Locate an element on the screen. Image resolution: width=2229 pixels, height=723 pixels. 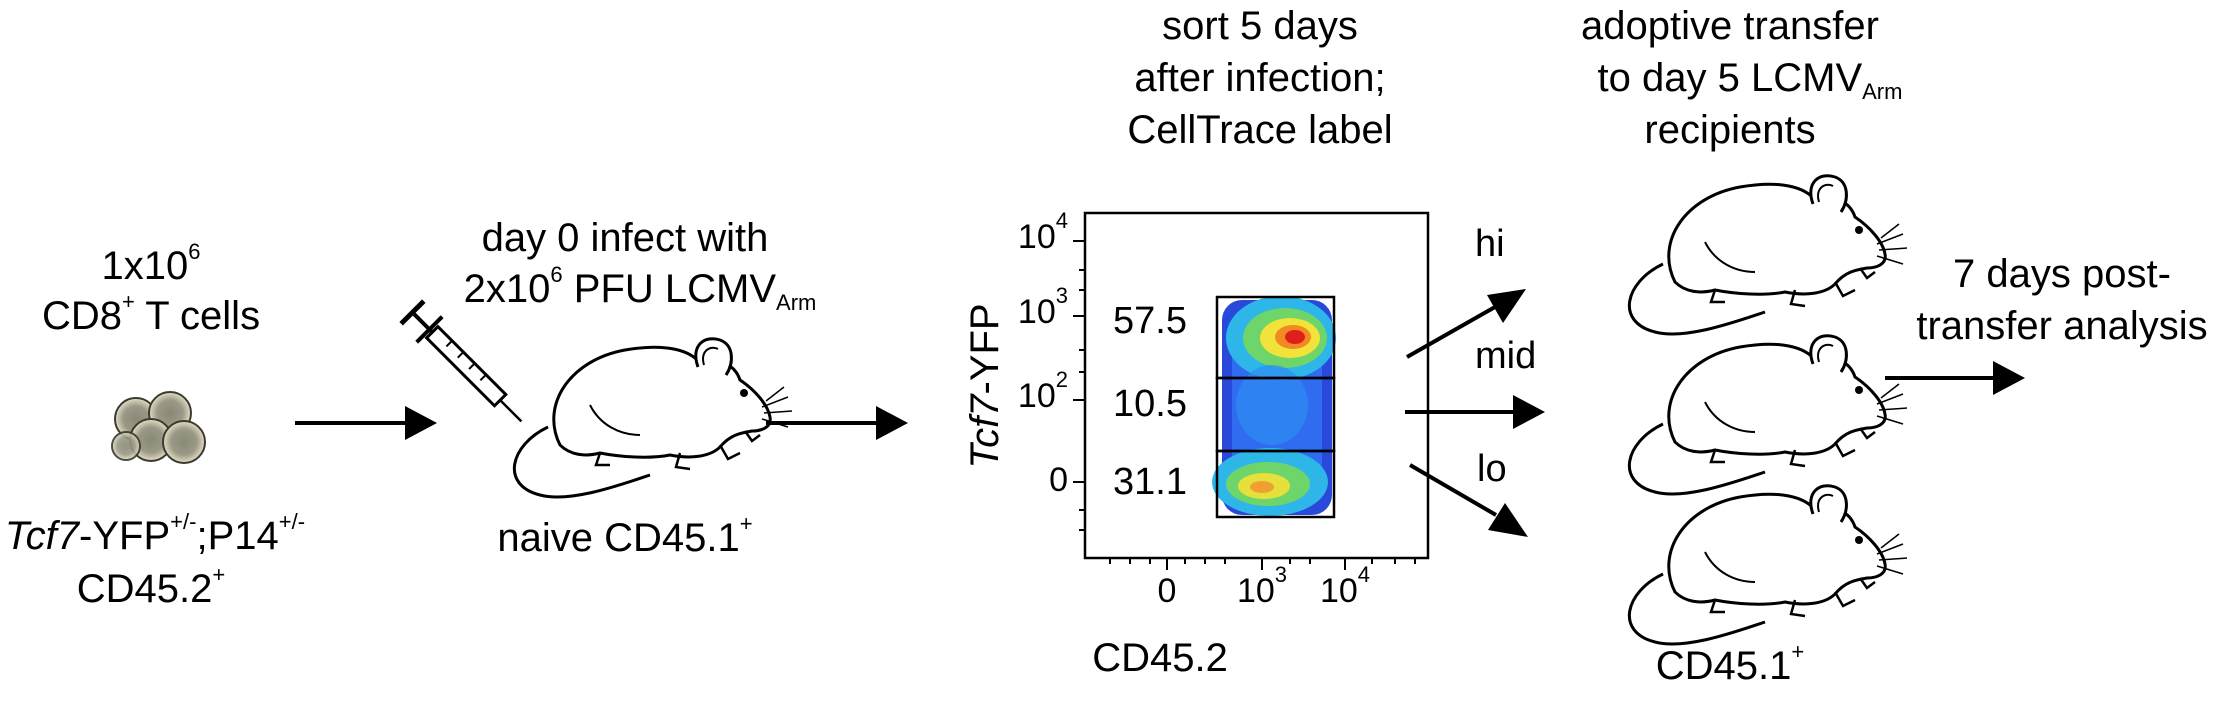
transfer-line2: to day 5 LCMVArm is located at coordinates (1750, 80).